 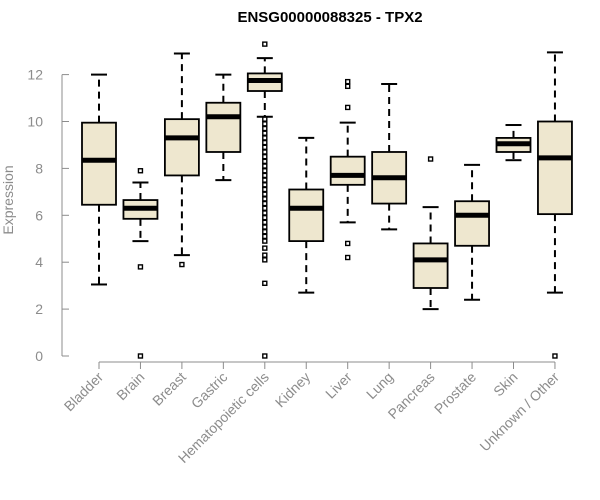 I want to click on y-tick-label: 12, so click(x=35, y=75).